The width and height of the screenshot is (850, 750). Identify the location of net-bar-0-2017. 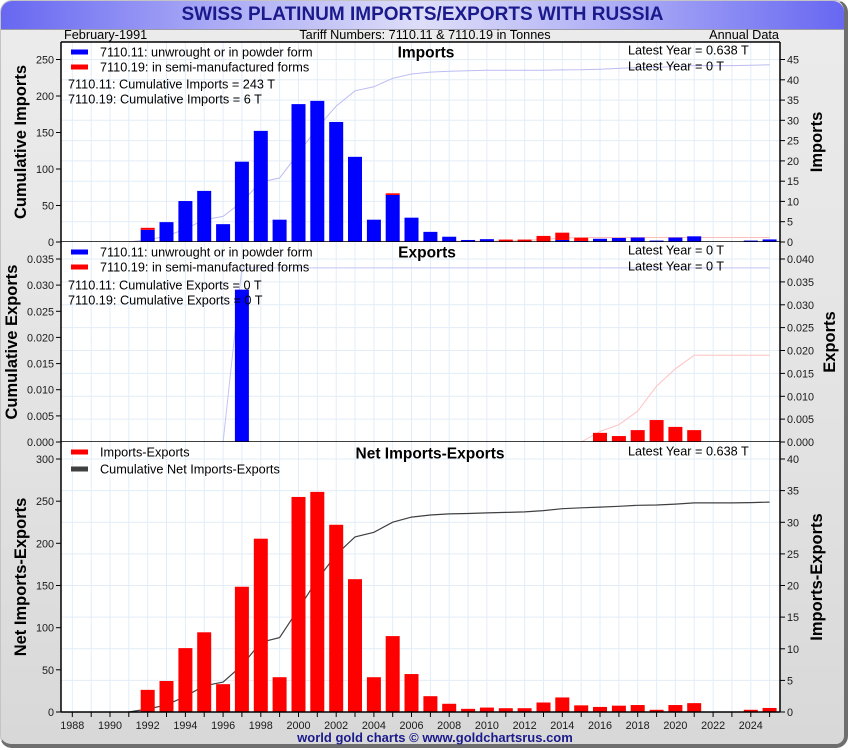
(618, 708).